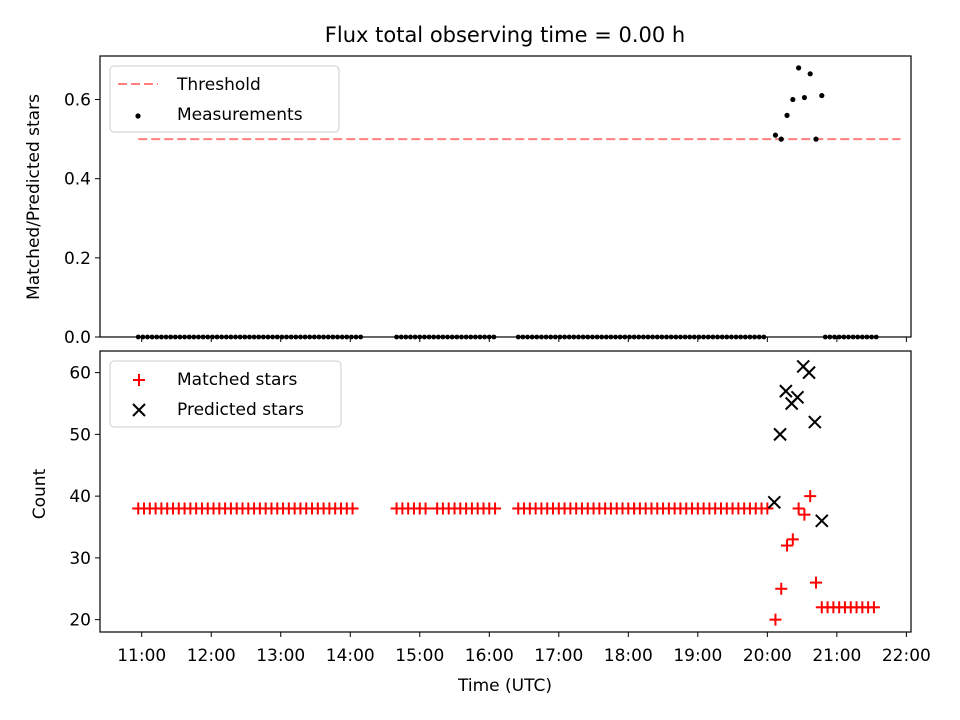  I want to click on top-x-ticks, so click(524, 339).